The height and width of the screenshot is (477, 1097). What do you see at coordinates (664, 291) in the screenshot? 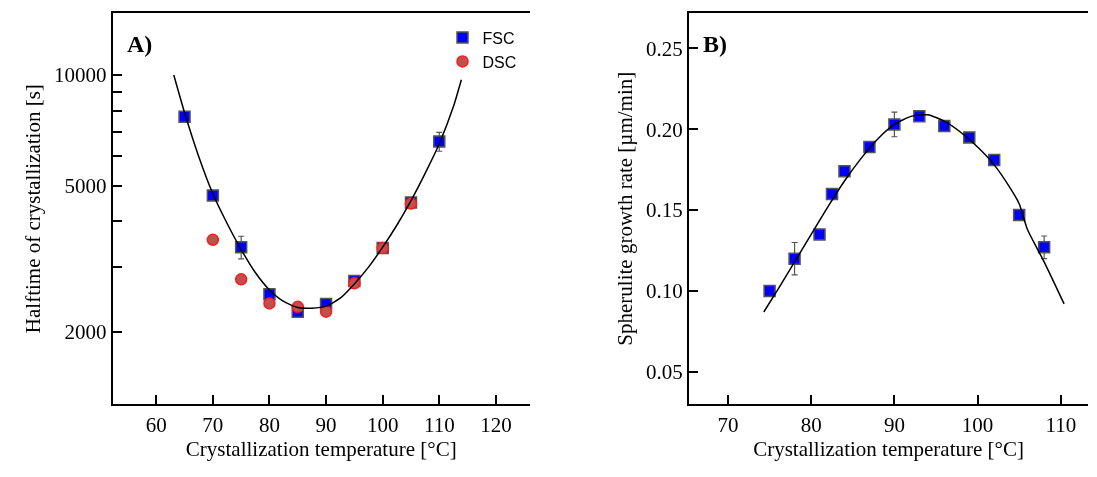
I see `y-tick-label: 0.10` at bounding box center [664, 291].